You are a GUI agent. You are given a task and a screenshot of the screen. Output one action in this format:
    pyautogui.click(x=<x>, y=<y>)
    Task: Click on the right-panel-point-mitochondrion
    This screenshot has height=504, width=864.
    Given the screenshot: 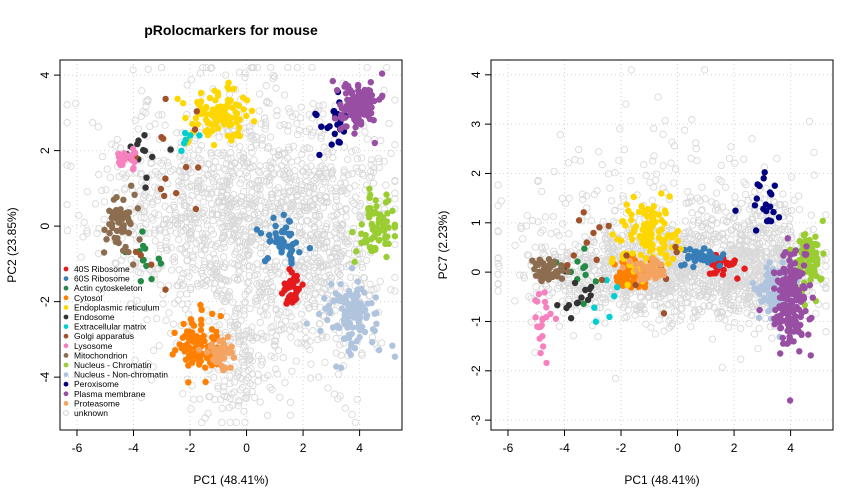 What is the action you would take?
    pyautogui.click(x=534, y=269)
    